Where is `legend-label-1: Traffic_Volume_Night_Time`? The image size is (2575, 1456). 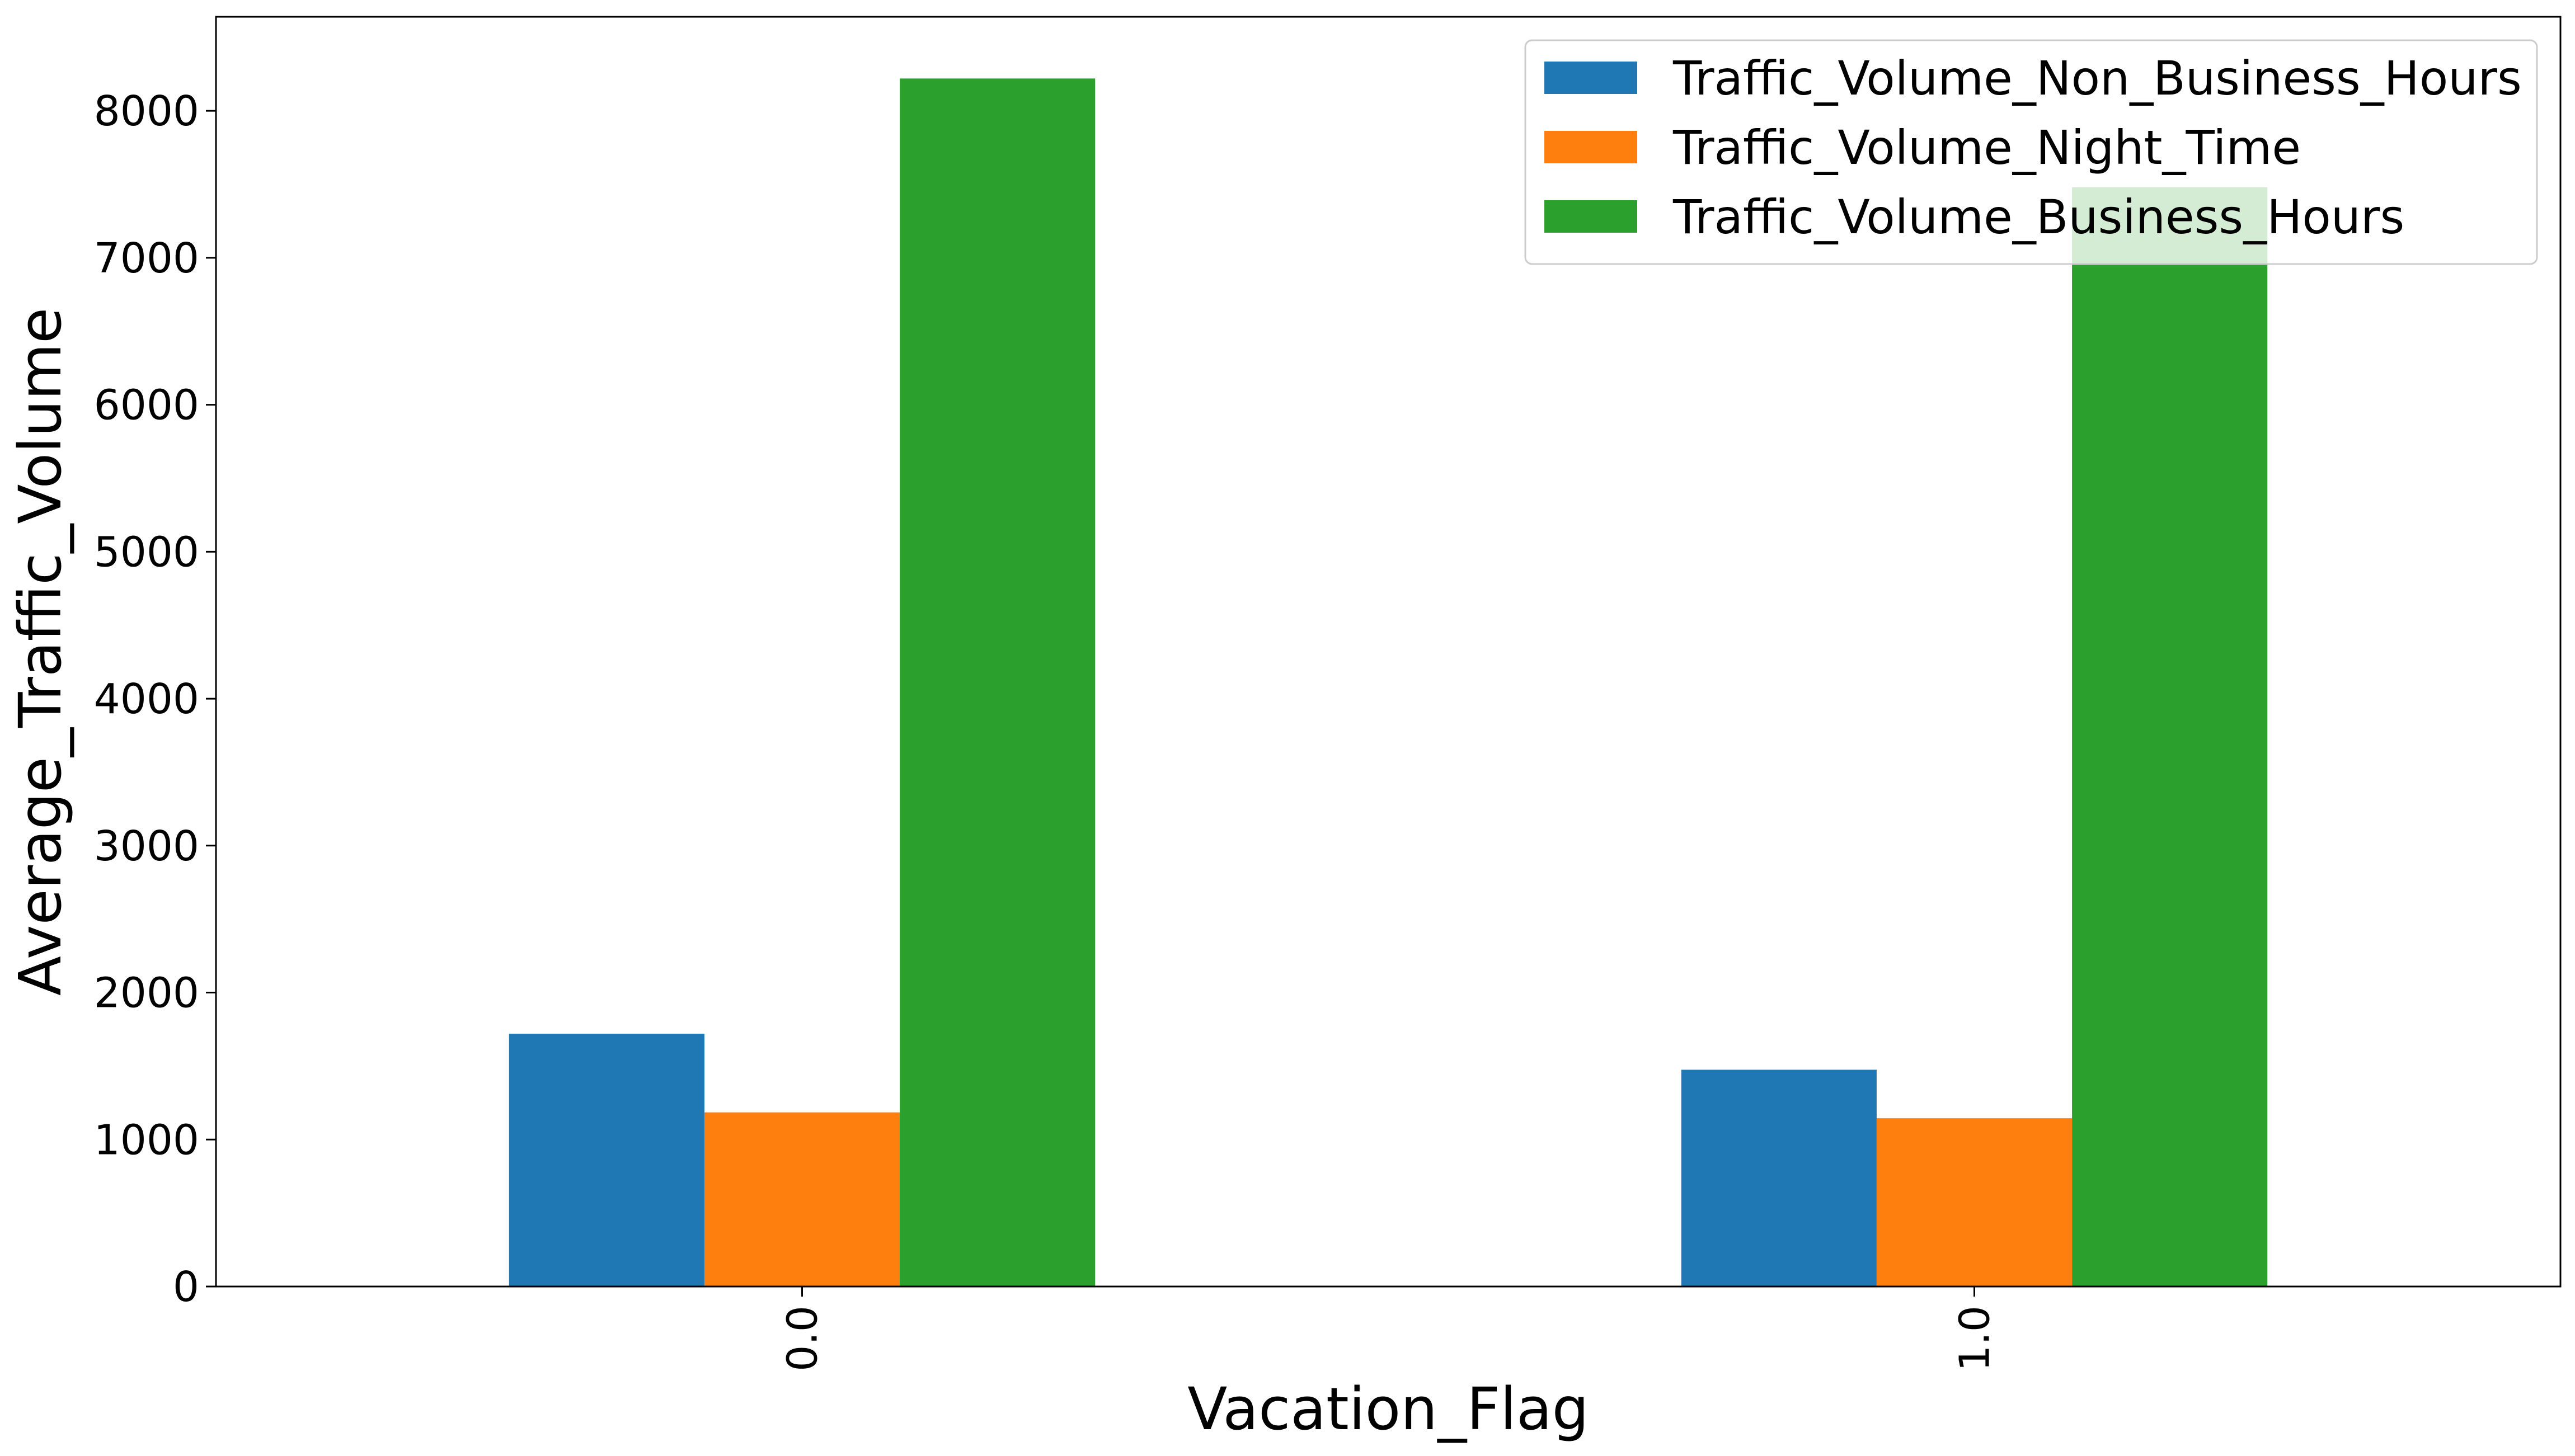 legend-label-1: Traffic_Volume_Night_Time is located at coordinates (1986, 148).